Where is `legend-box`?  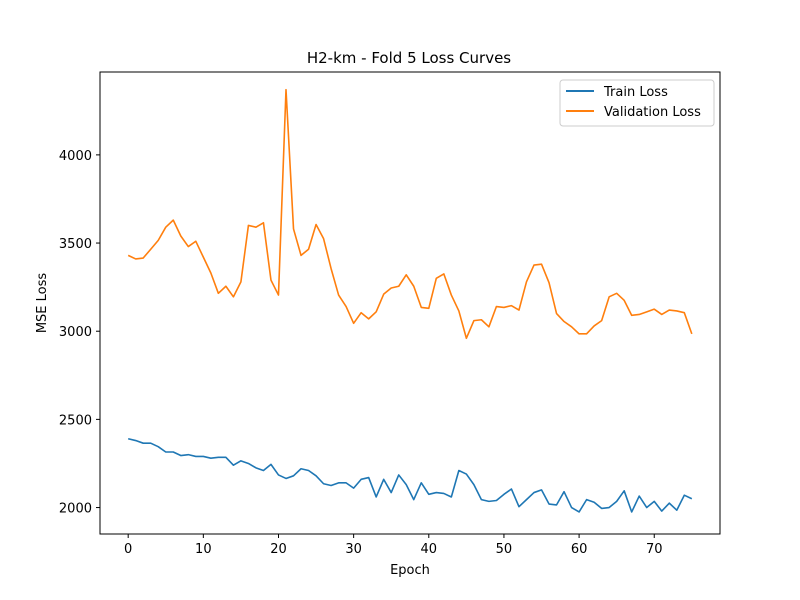
legend-box is located at coordinates (637, 103).